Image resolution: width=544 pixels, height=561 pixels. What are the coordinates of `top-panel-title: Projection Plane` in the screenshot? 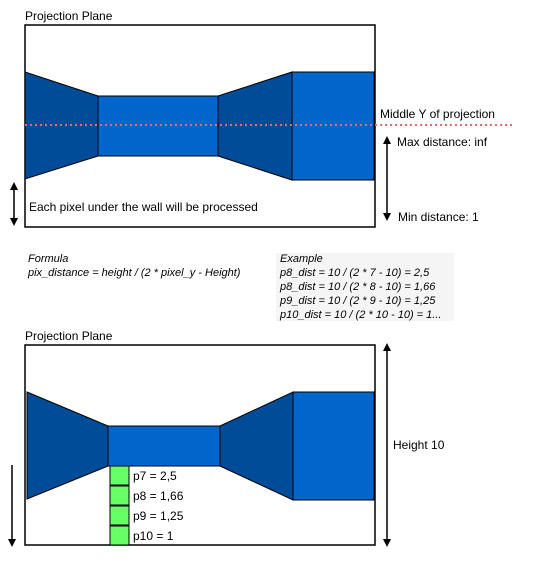 It's located at (69, 16).